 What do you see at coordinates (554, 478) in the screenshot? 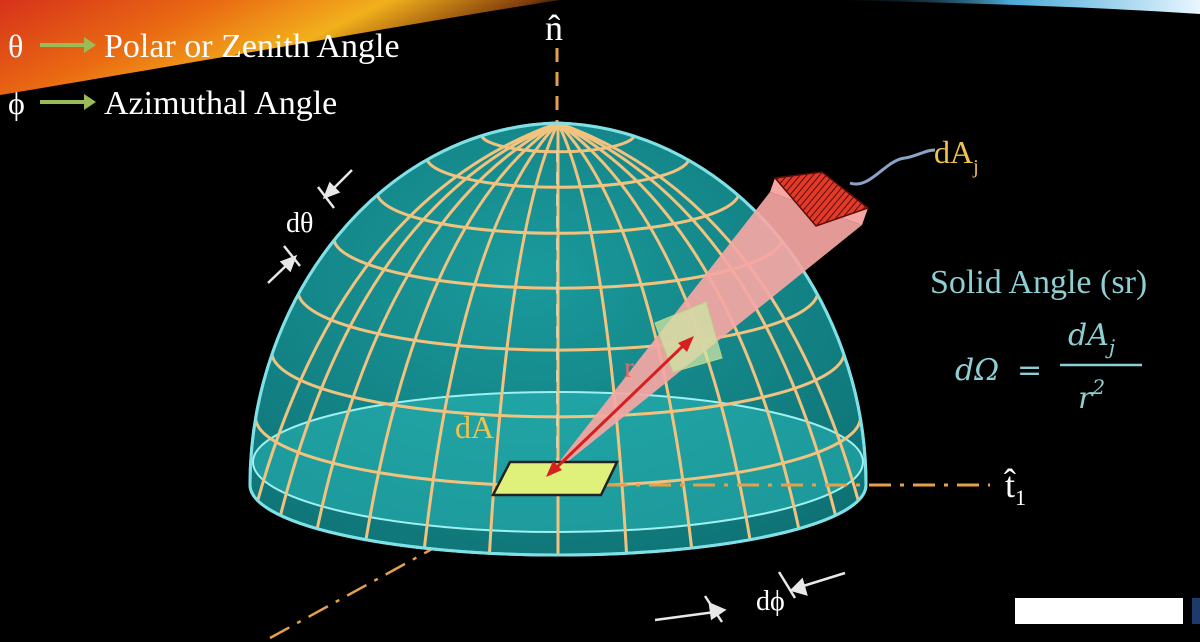
I see `area-element-dA` at bounding box center [554, 478].